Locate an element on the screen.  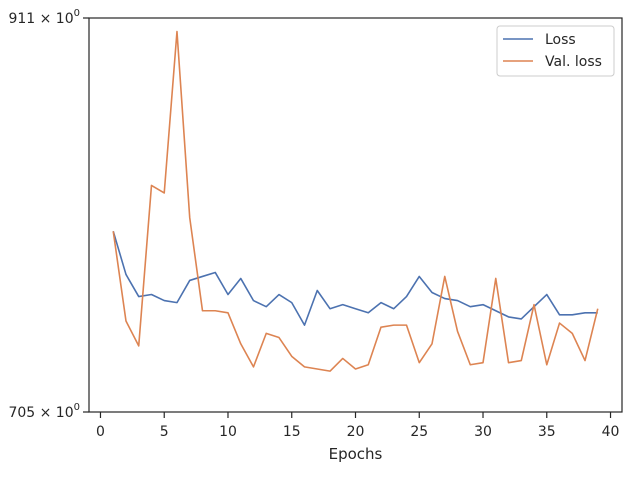
x-axis: 0 5 10 15 20 25 30 35 40 is located at coordinates (357, 426).